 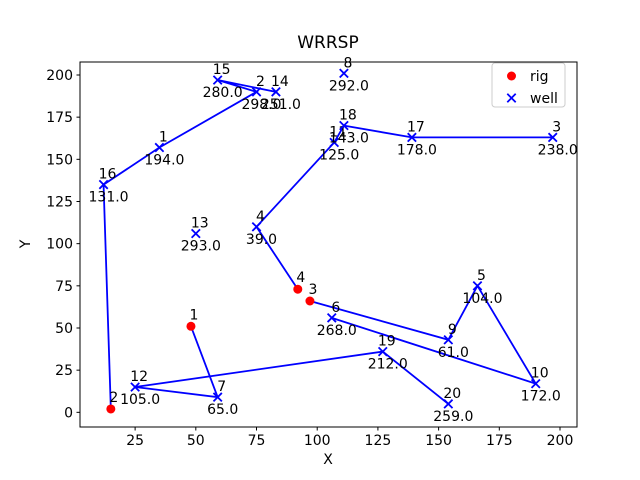 What do you see at coordinates (300, 278) in the screenshot?
I see `rig-number-label: 4` at bounding box center [300, 278].